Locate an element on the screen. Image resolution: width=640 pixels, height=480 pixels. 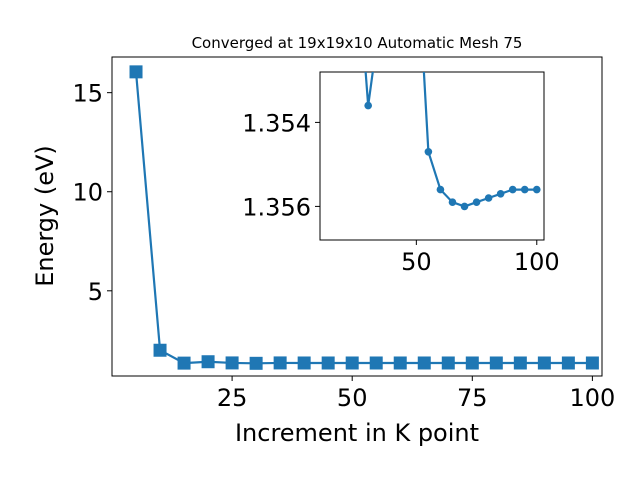
inset-axes-background is located at coordinates (432, 156).